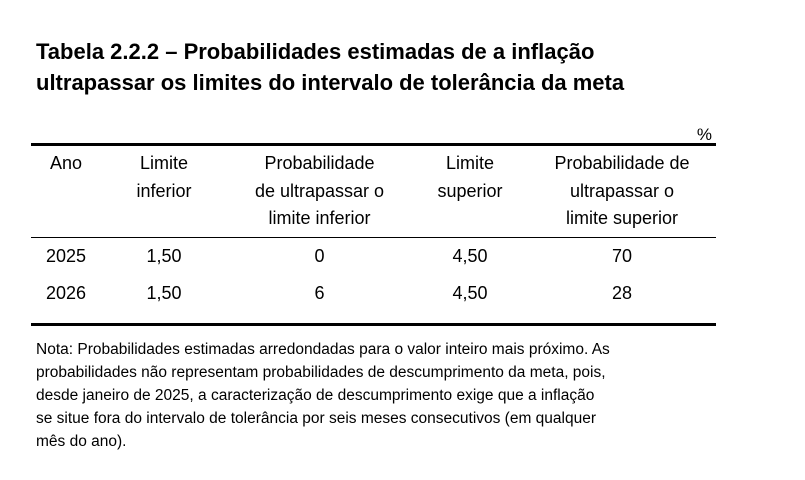  What do you see at coordinates (66, 292) in the screenshot?
I see `cell-ano: 2026` at bounding box center [66, 292].